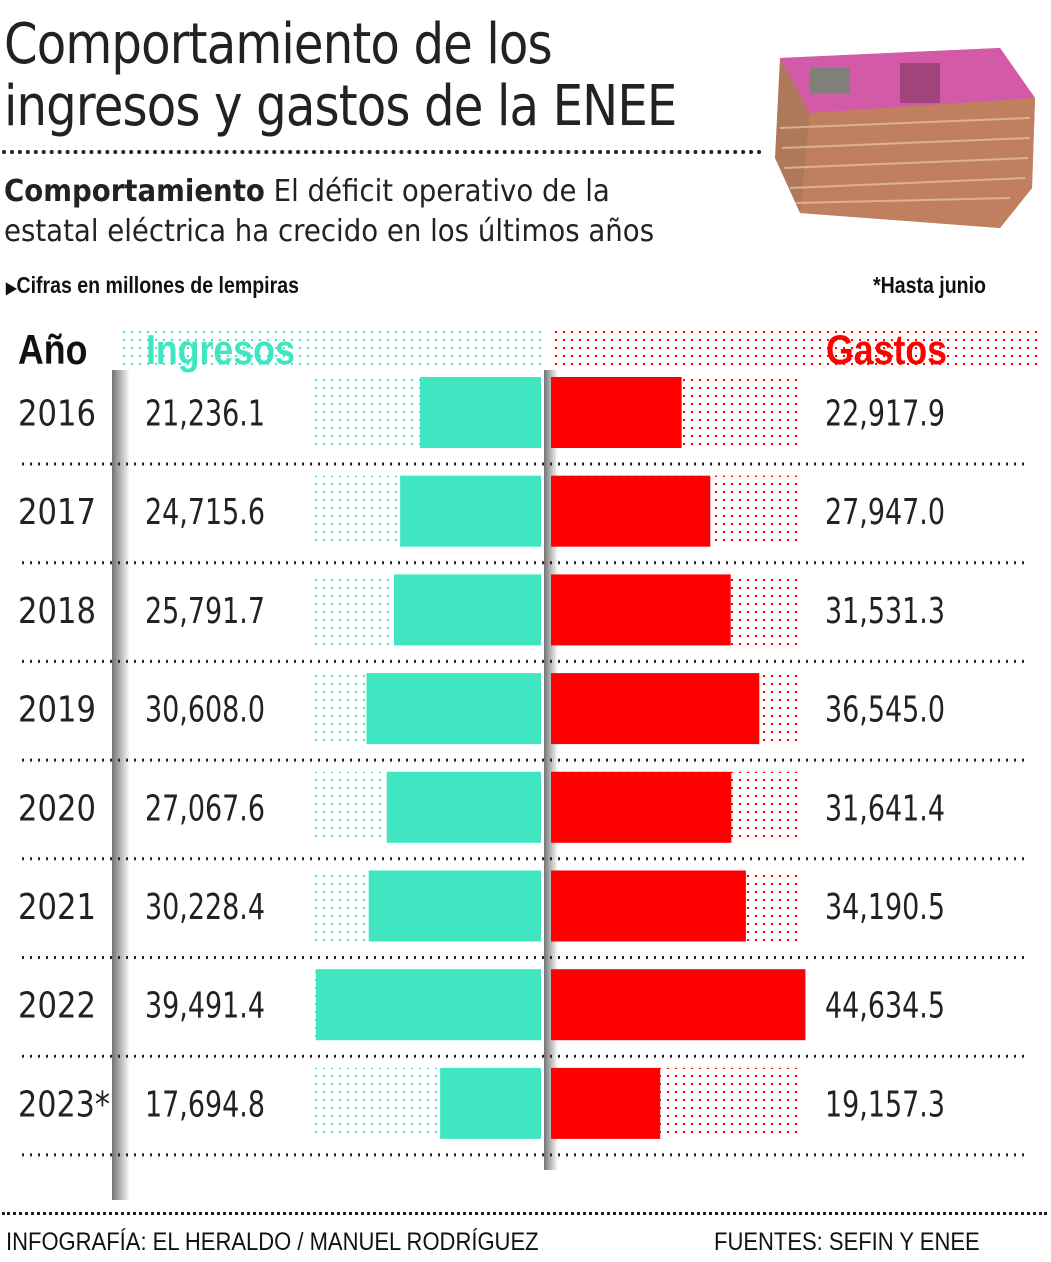 The image size is (1051, 1262). Describe the element at coordinates (53, 349) in the screenshot. I see `header-year: Año` at that location.